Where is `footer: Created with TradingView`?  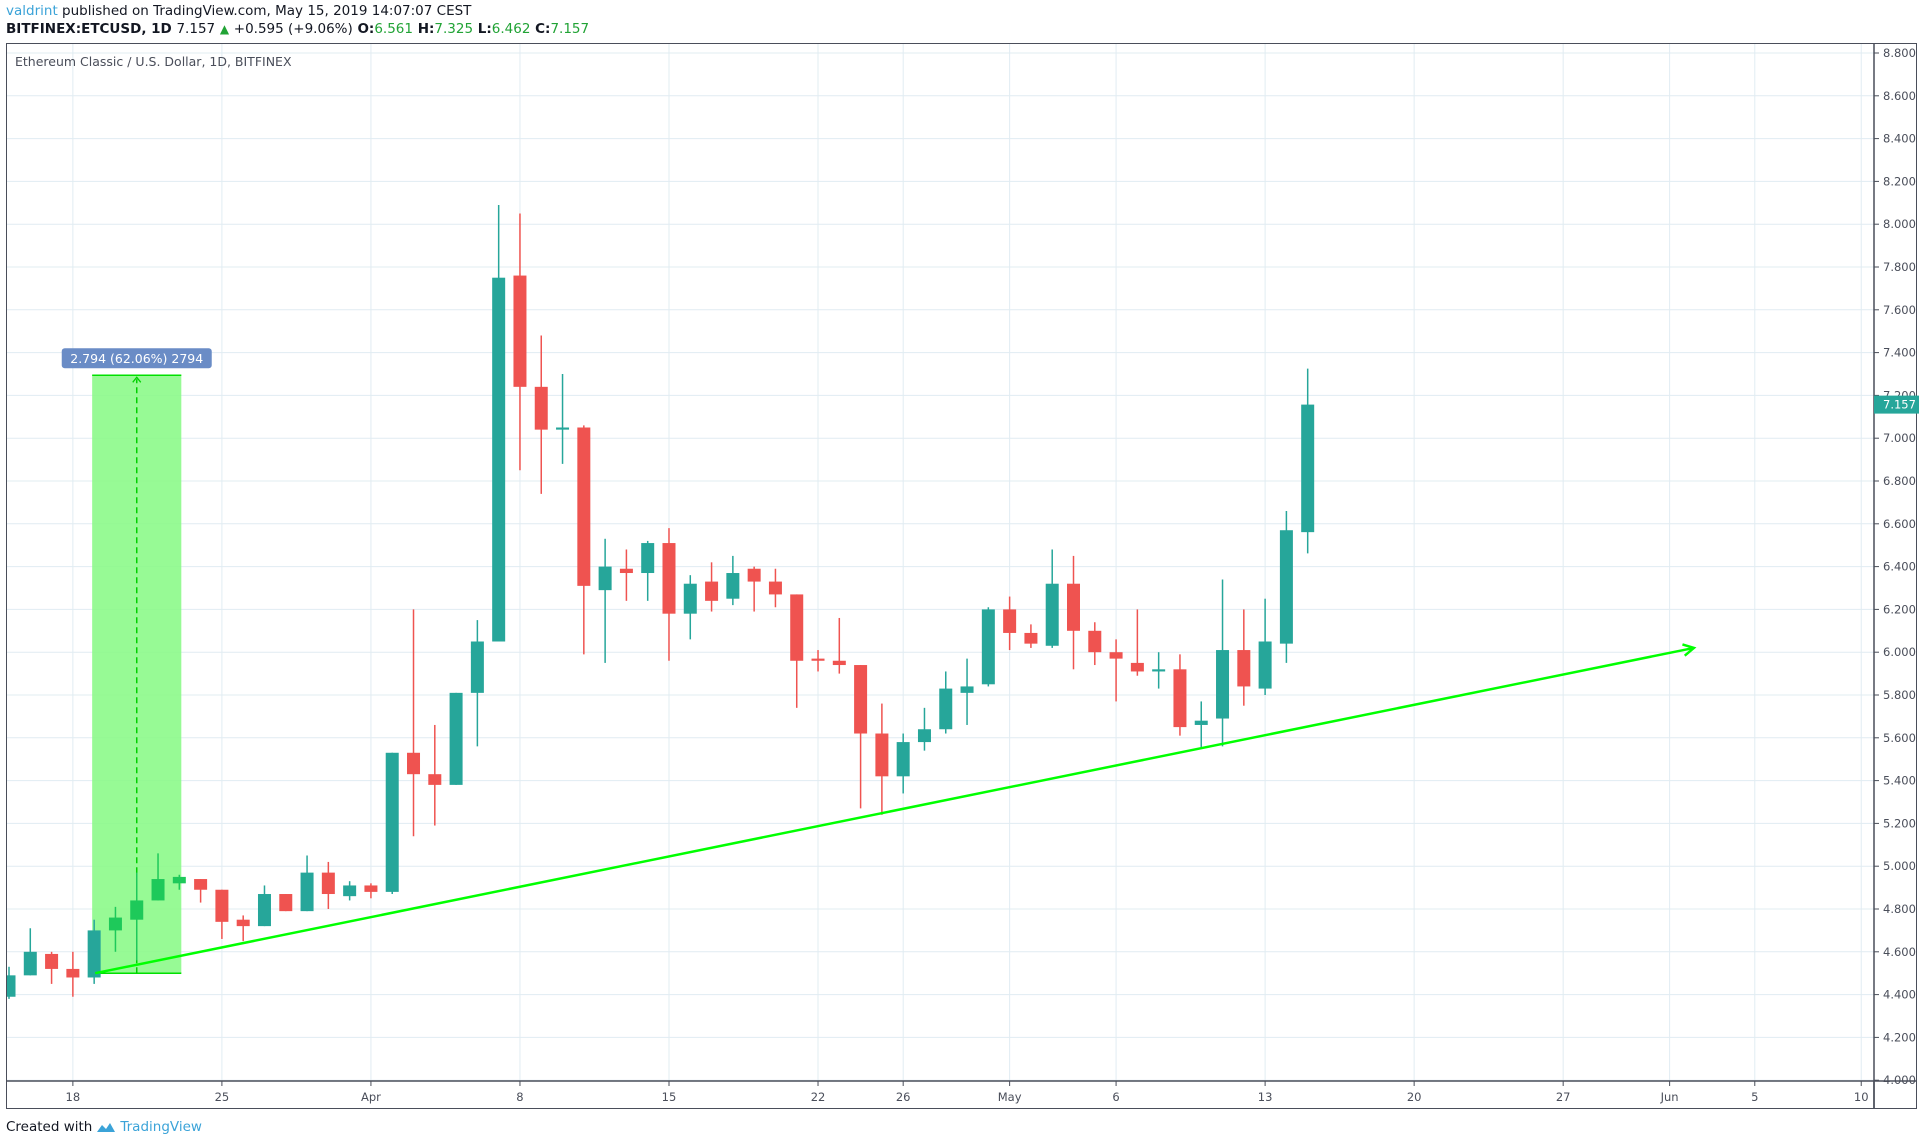 footer: Created with TradingView is located at coordinates (104, 1127).